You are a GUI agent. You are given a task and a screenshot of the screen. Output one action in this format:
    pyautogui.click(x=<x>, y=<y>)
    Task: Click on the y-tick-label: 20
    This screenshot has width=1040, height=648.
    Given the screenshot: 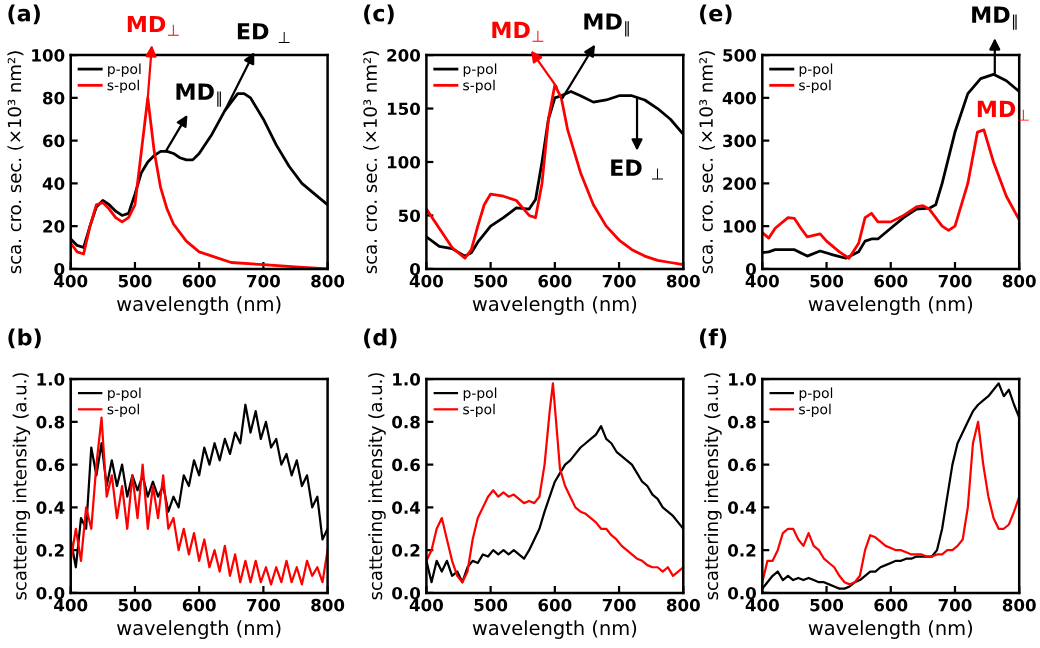 What is the action you would take?
    pyautogui.click(x=54, y=226)
    